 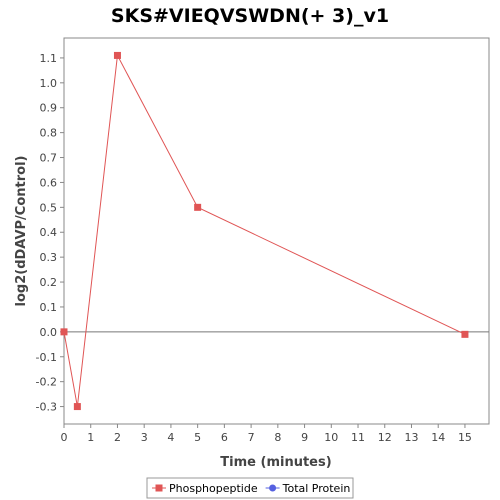 I want to click on y-tick-label: 0.6, so click(x=49, y=182).